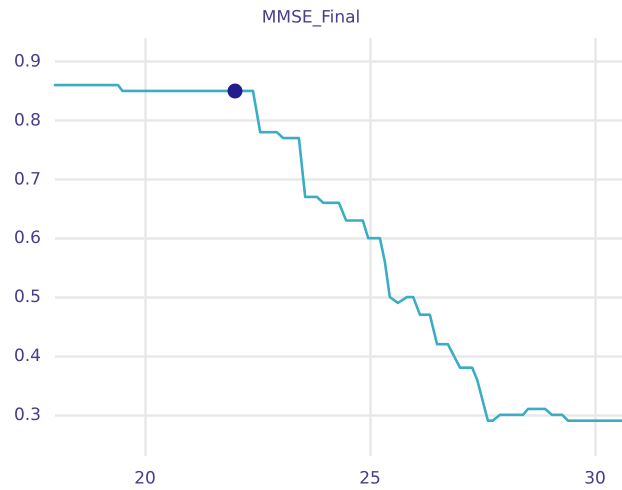 The height and width of the screenshot is (490, 622). Describe the element at coordinates (595, 478) in the screenshot. I see `x-tick-label: 30` at that location.